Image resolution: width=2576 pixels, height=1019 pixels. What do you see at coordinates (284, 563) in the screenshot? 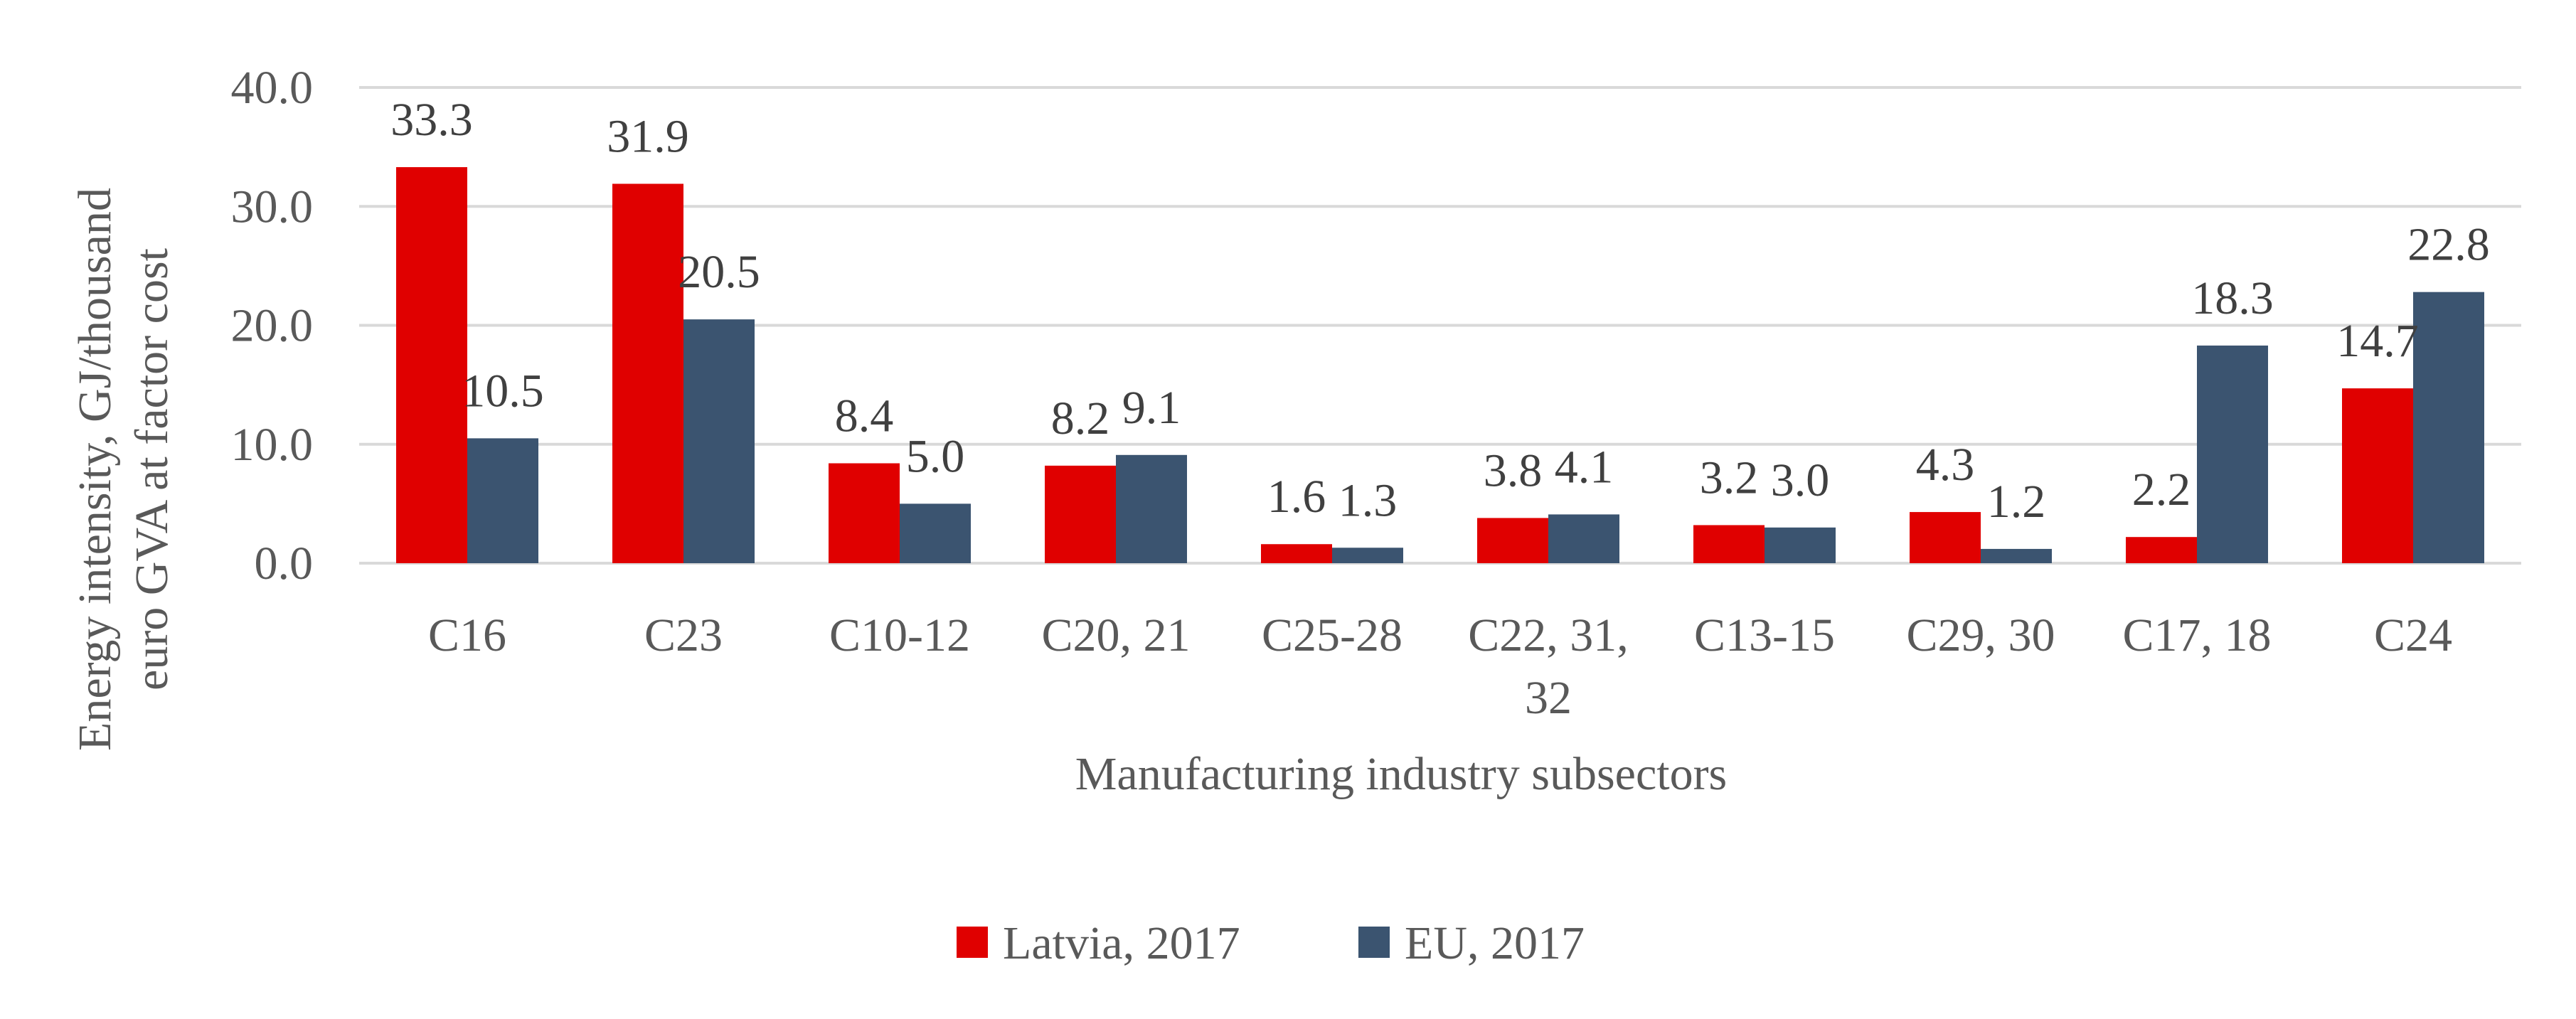
I see `y-tick-label: 0.0` at bounding box center [284, 563].